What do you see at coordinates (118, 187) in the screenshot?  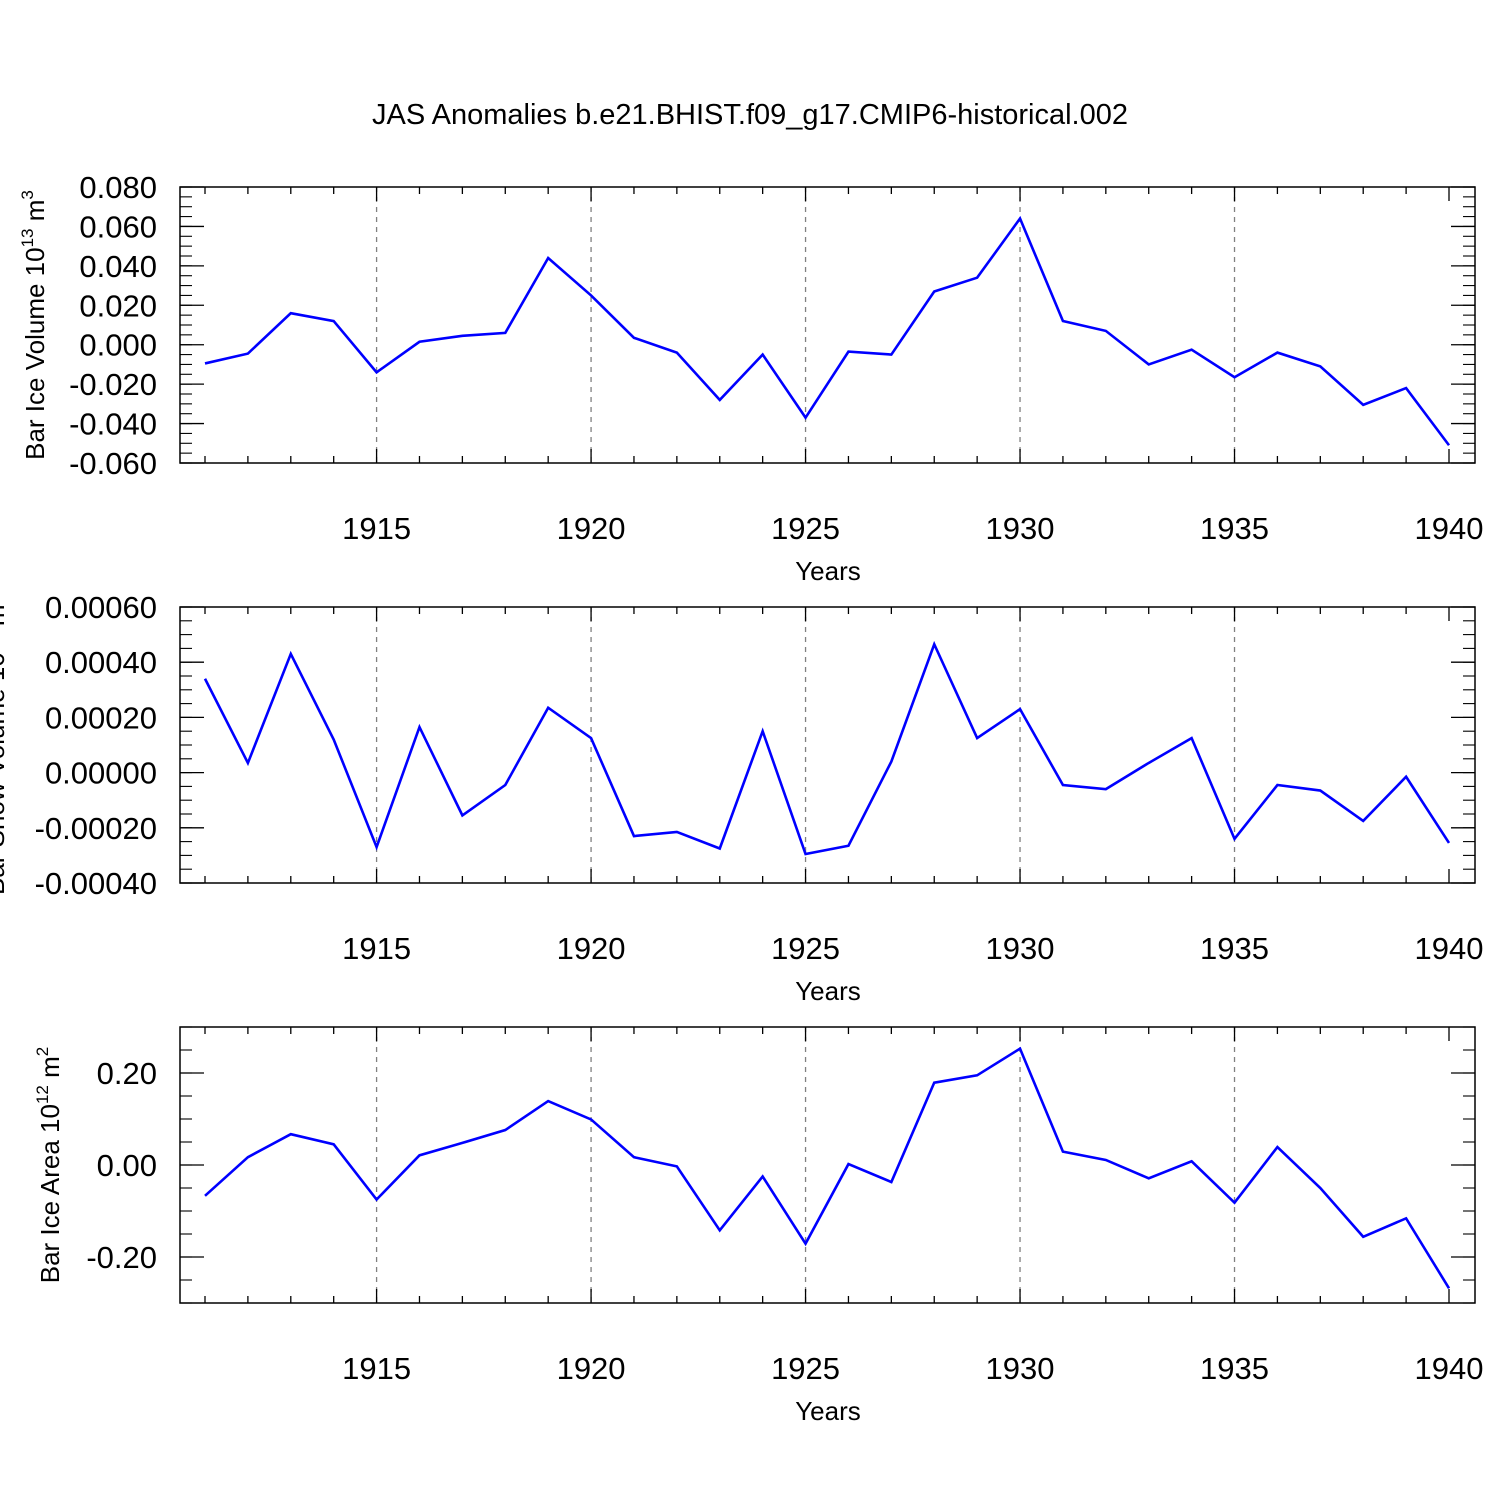 I see `y-tick-label: 0.080` at bounding box center [118, 187].